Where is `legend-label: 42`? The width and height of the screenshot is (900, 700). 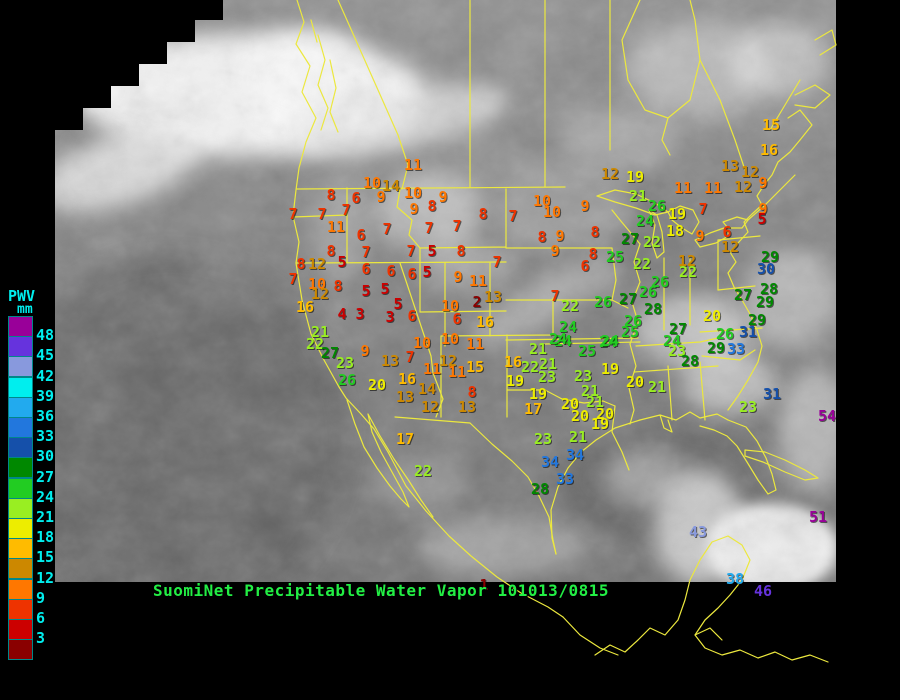 legend-label: 42 is located at coordinates (45, 375).